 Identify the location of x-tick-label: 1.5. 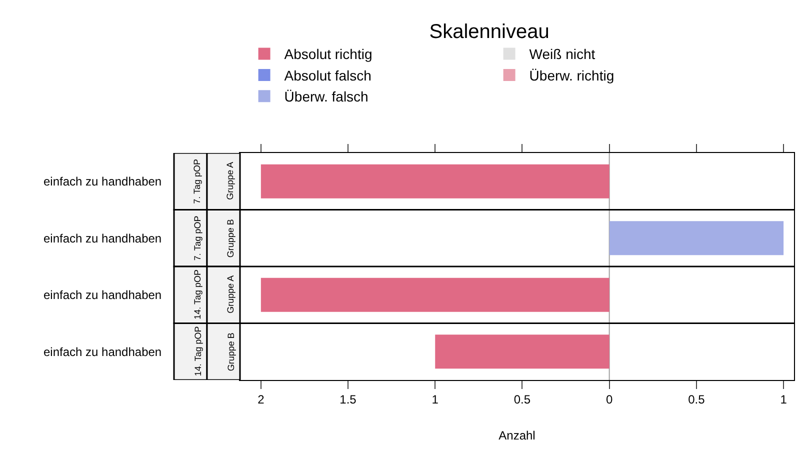
(348, 399).